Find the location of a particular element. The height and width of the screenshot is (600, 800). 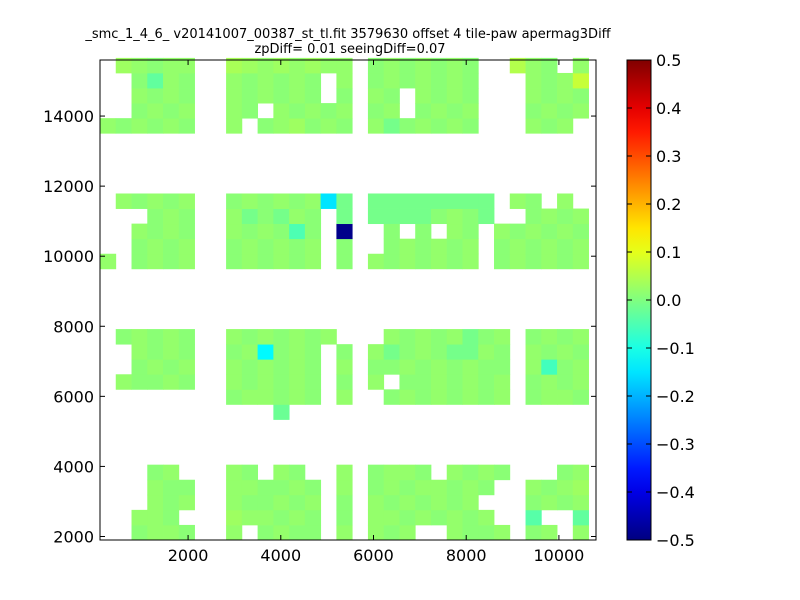

colorbar-tick-label: 0.2 is located at coordinates (668, 204).